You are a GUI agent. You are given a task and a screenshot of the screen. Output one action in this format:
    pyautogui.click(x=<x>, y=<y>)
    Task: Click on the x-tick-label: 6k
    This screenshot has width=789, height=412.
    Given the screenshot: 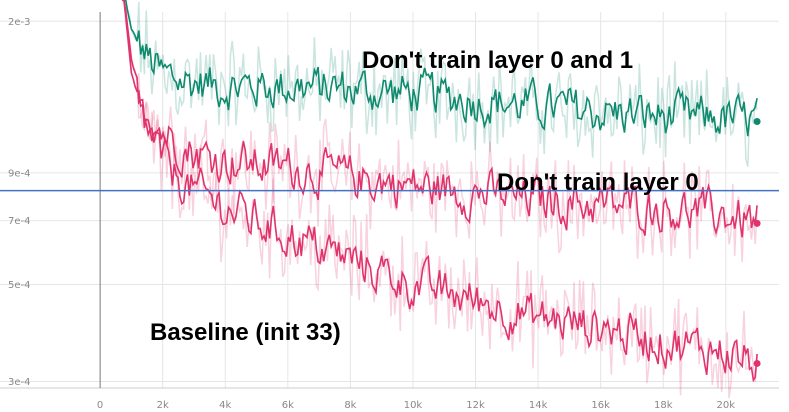 What is the action you would take?
    pyautogui.click(x=288, y=405)
    